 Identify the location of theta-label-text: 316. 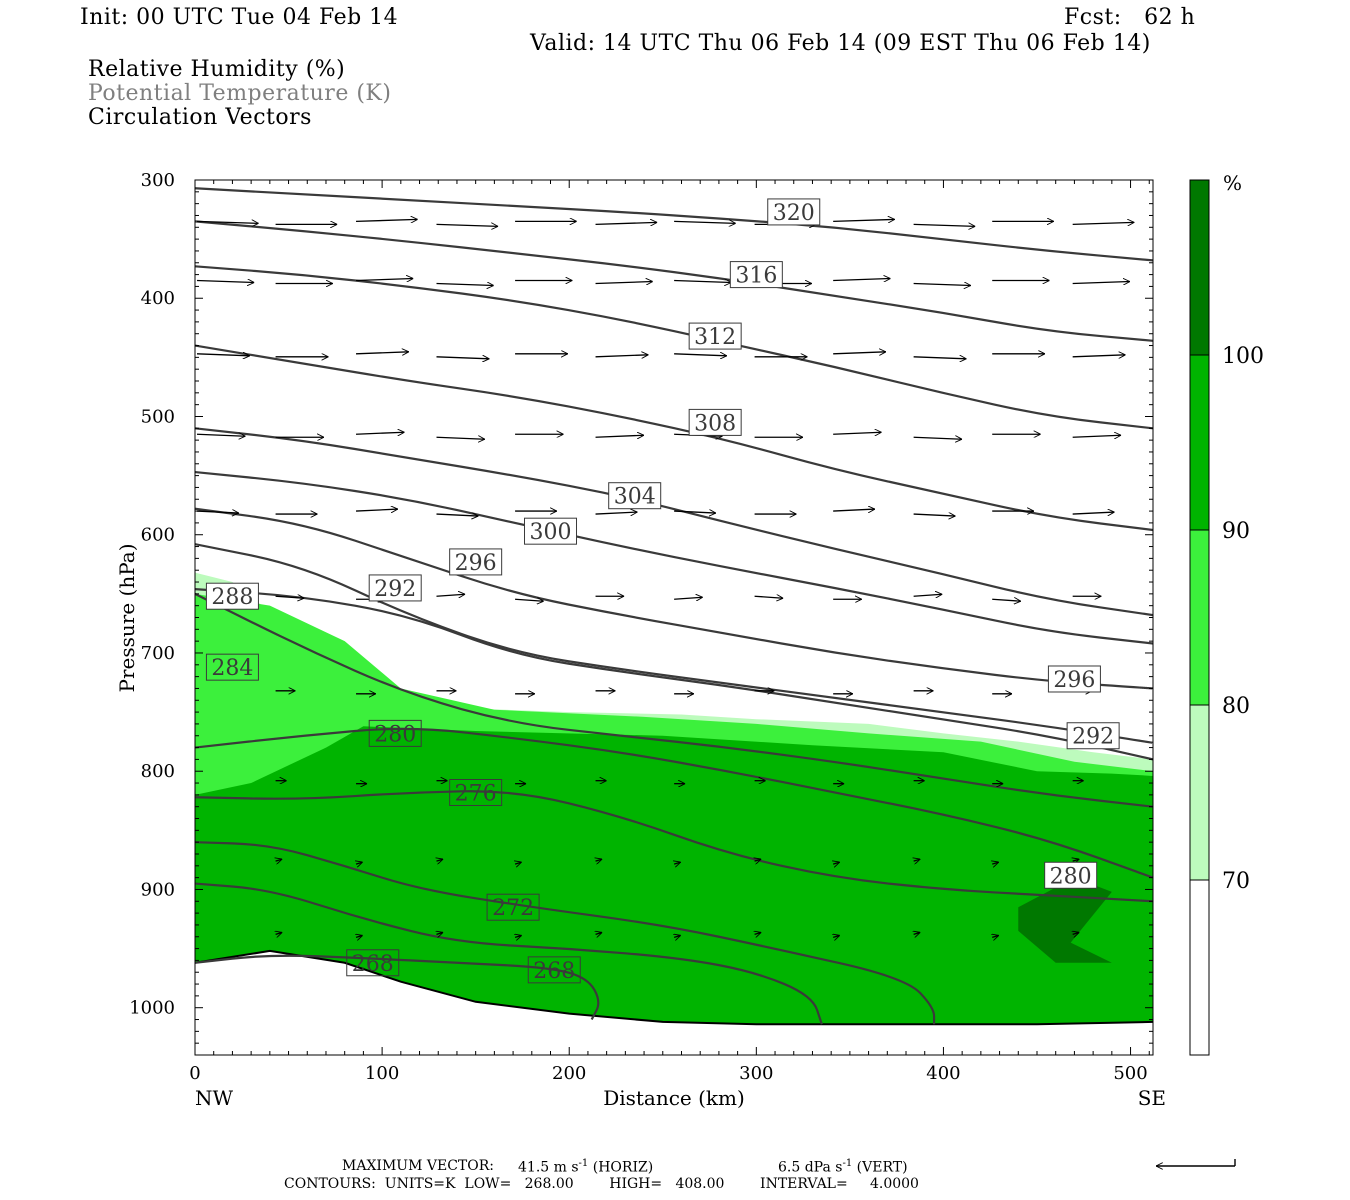
(756, 276).